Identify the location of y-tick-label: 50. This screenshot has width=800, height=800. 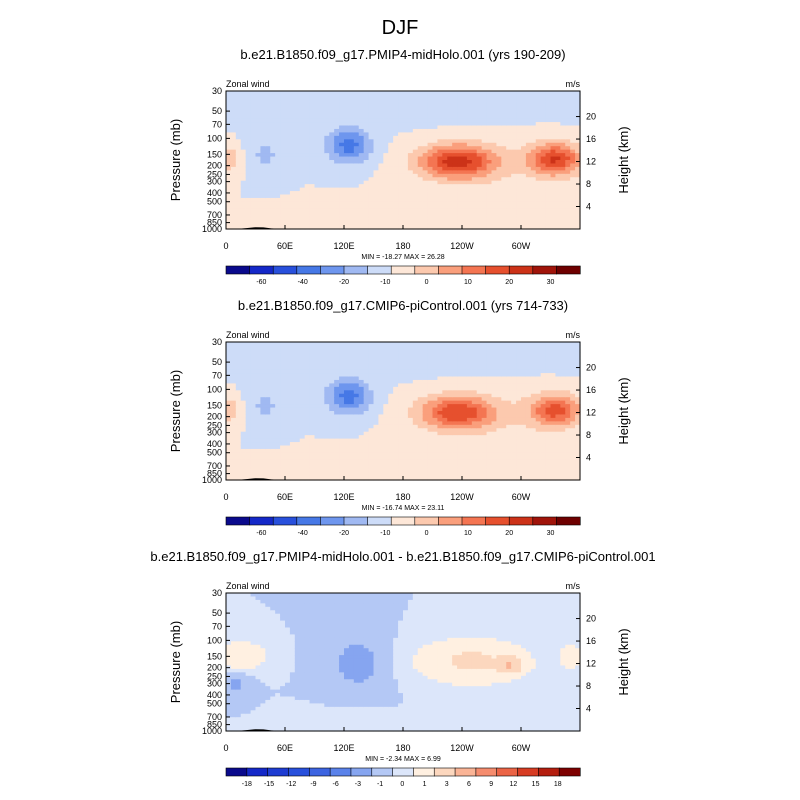
(217, 362).